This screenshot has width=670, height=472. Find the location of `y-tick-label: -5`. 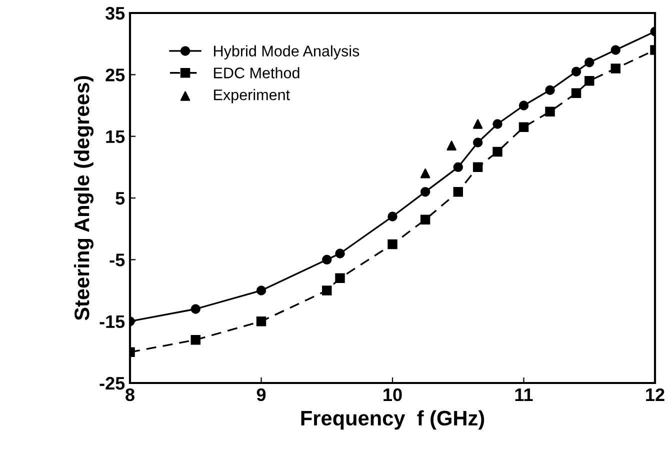

y-tick-label: -5 is located at coordinates (117, 260).